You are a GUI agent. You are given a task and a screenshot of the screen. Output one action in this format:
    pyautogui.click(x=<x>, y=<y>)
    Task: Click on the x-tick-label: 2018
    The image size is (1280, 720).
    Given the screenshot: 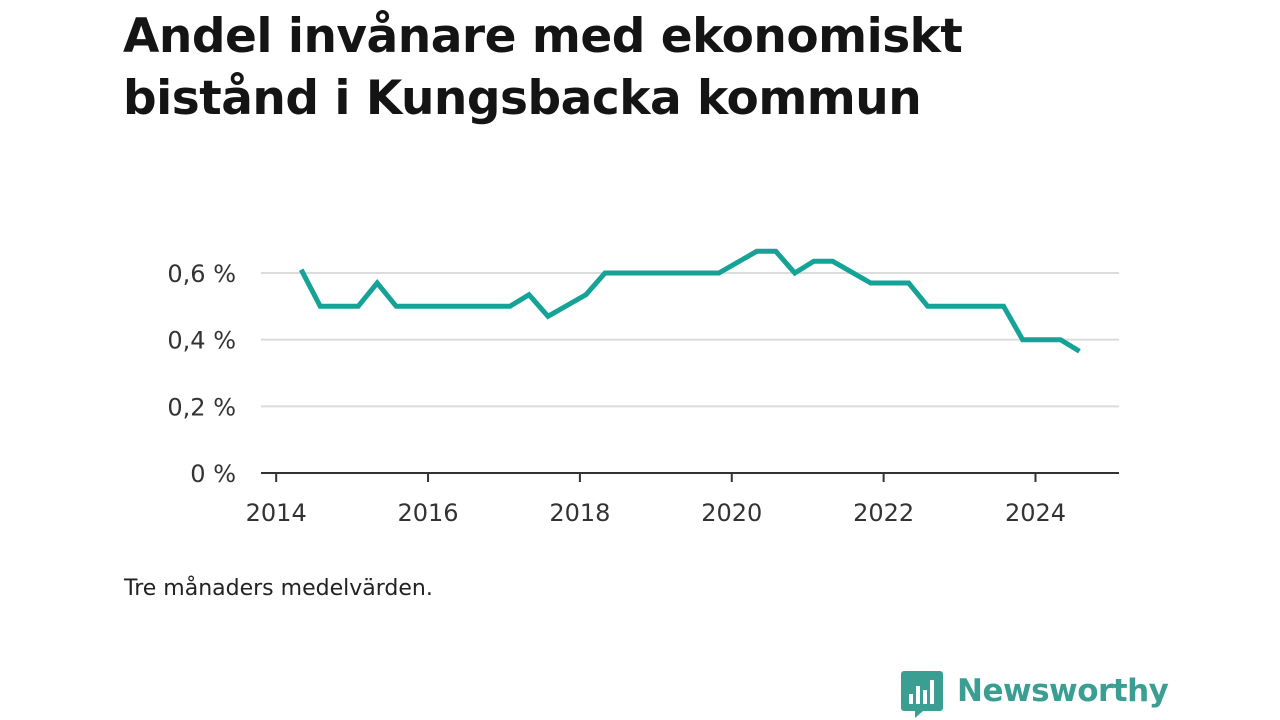 What is the action you would take?
    pyautogui.click(x=579, y=513)
    